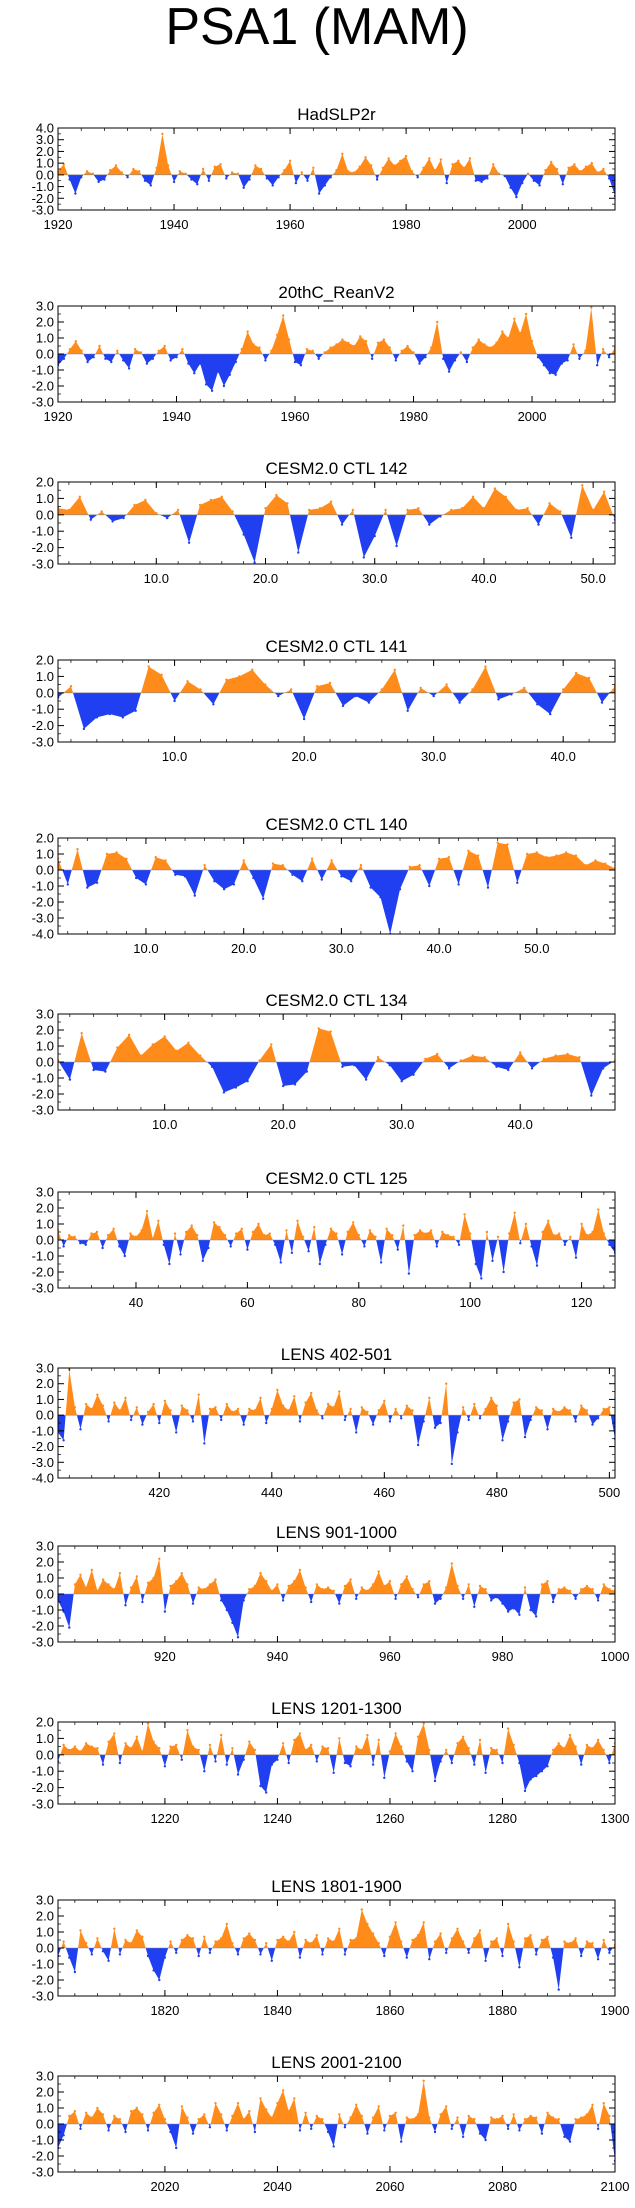  I want to click on positive-area, so click(339, 679).